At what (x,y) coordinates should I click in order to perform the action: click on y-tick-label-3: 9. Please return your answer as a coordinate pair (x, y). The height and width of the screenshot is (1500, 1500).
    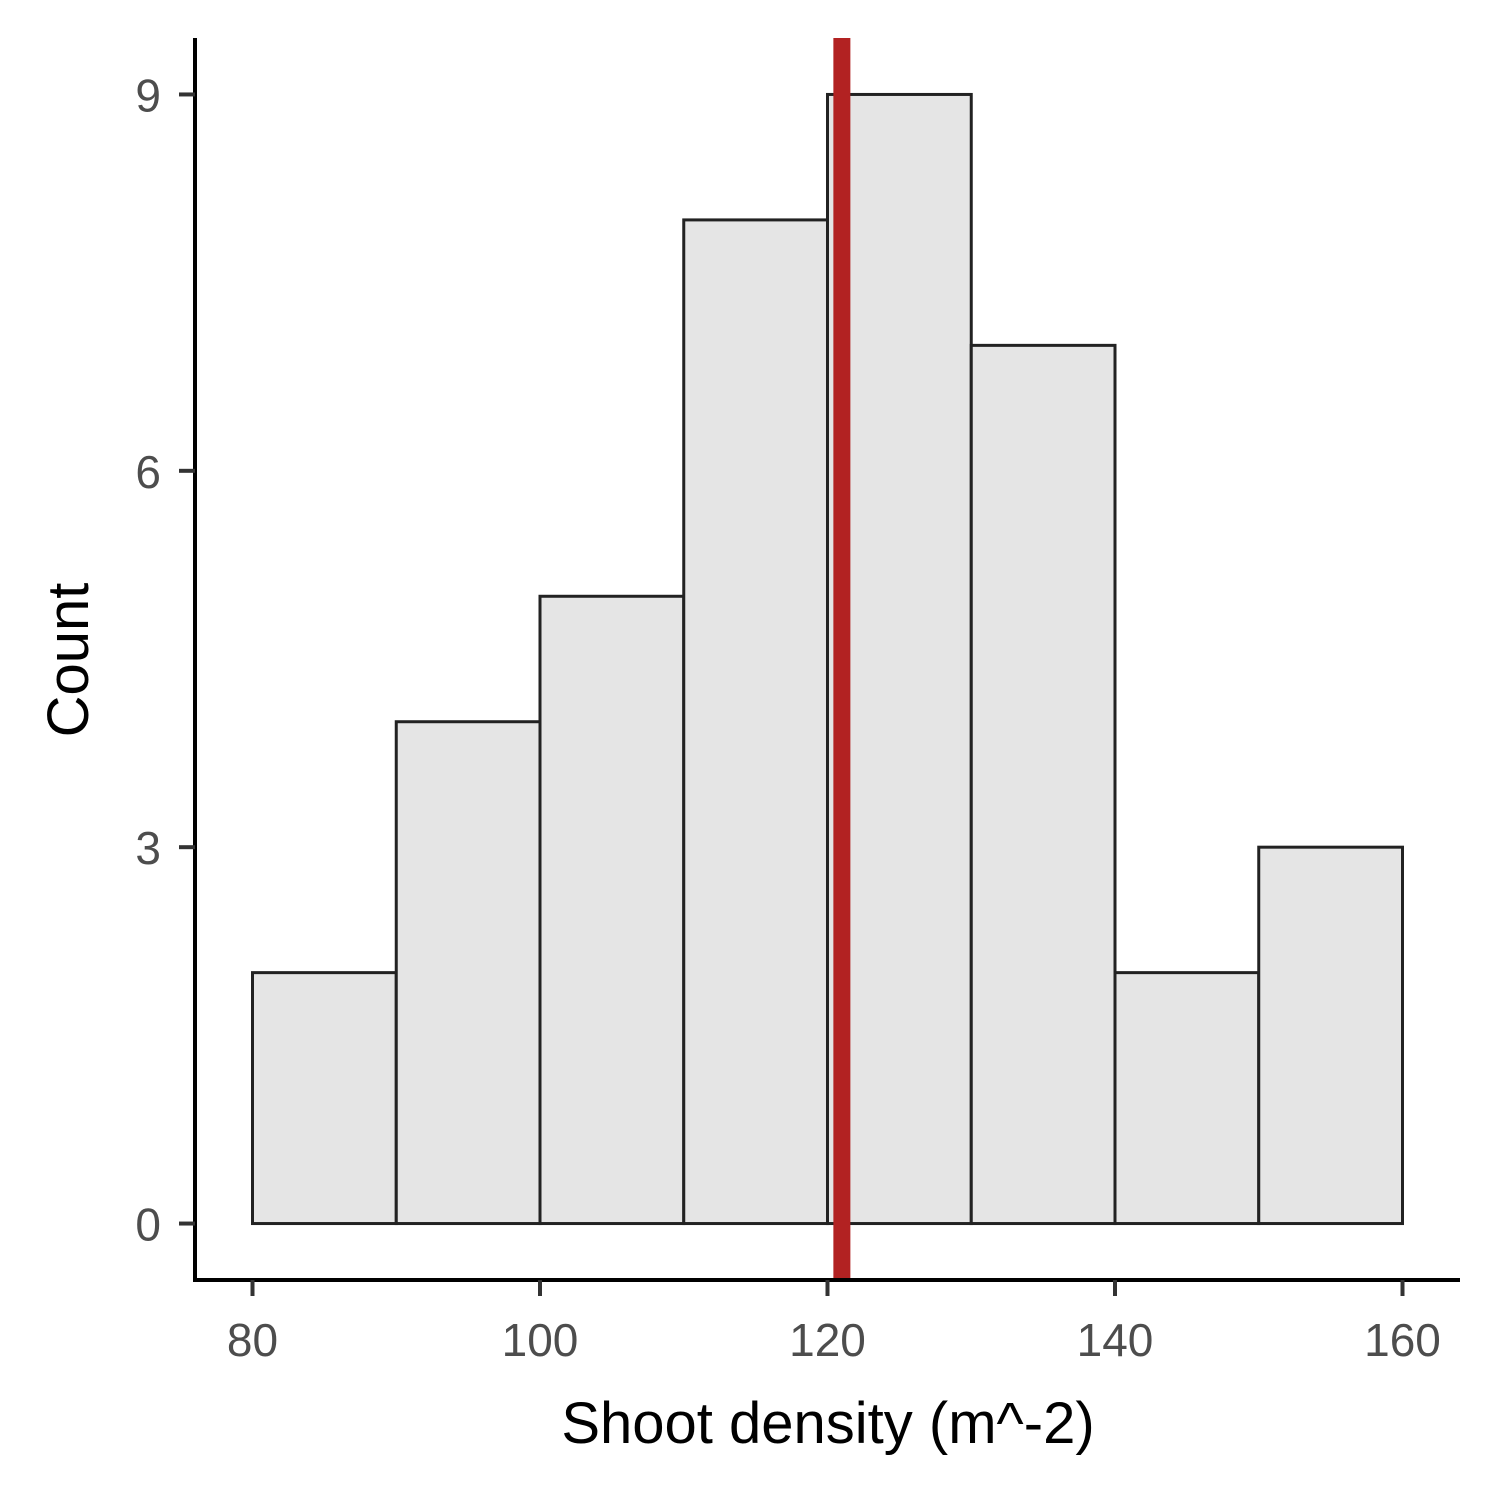
    Looking at the image, I should click on (148, 95).